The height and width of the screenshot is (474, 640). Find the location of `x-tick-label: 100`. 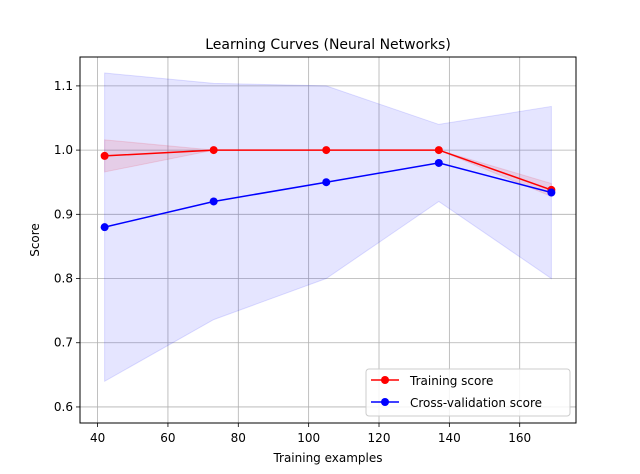

x-tick-label: 100 is located at coordinates (308, 438).